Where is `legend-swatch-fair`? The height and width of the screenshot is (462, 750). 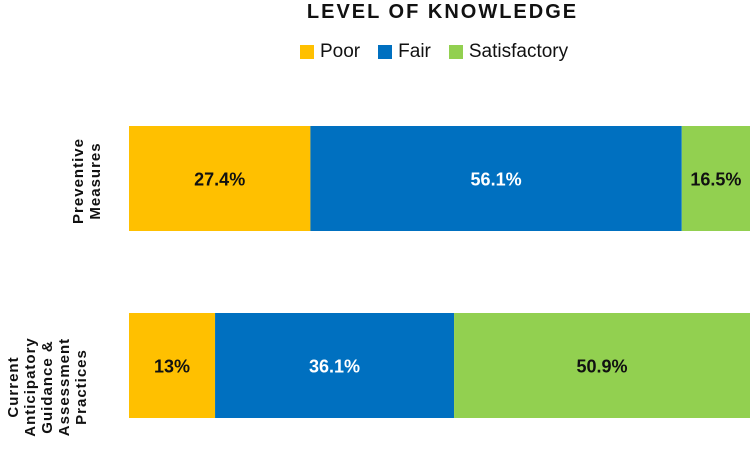
legend-swatch-fair is located at coordinates (385, 52).